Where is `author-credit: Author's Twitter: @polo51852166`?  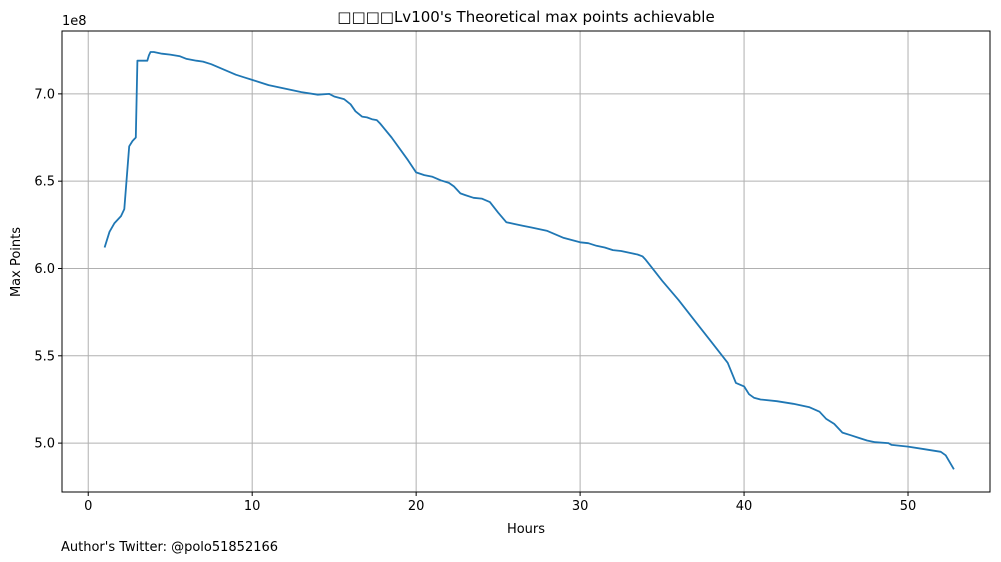
author-credit: Author's Twitter: @polo51852166 is located at coordinates (169, 547).